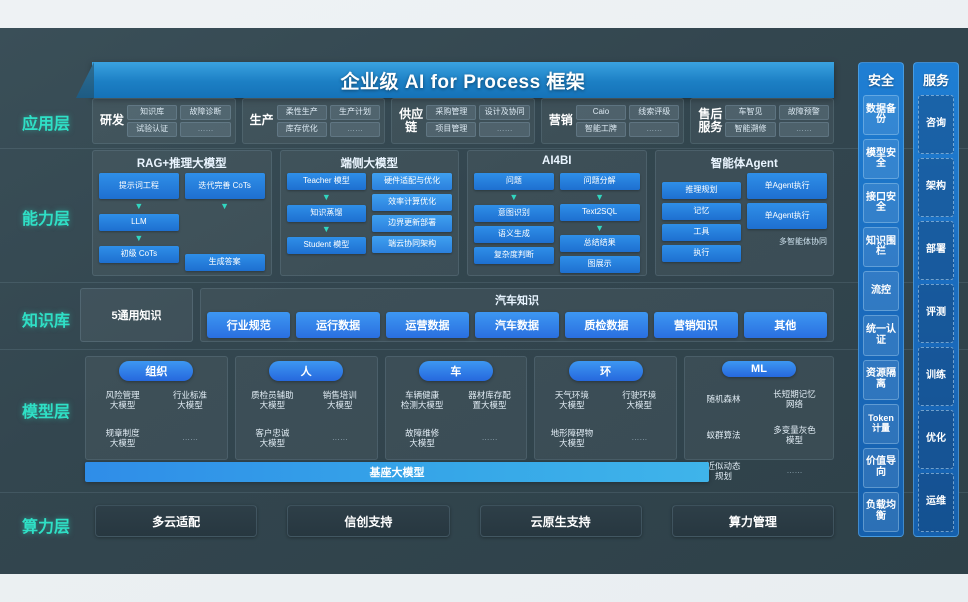  What do you see at coordinates (249, 325) in the screenshot?
I see `knowledge-chip: 行业规范` at bounding box center [249, 325].